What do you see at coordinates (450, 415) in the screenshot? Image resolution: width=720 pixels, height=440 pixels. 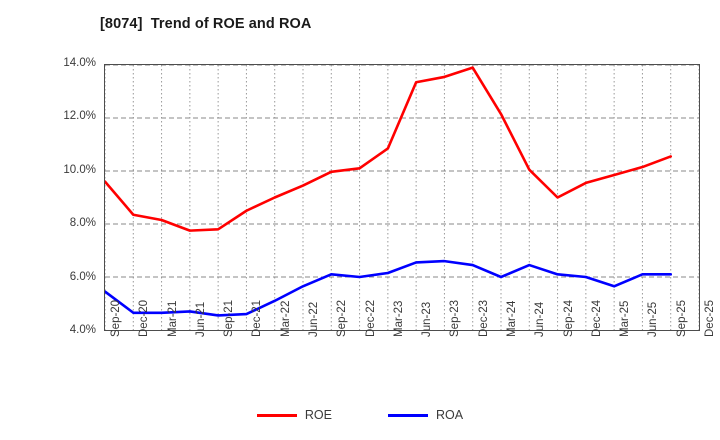 I see `legend-label-roa: ROA` at bounding box center [450, 415].